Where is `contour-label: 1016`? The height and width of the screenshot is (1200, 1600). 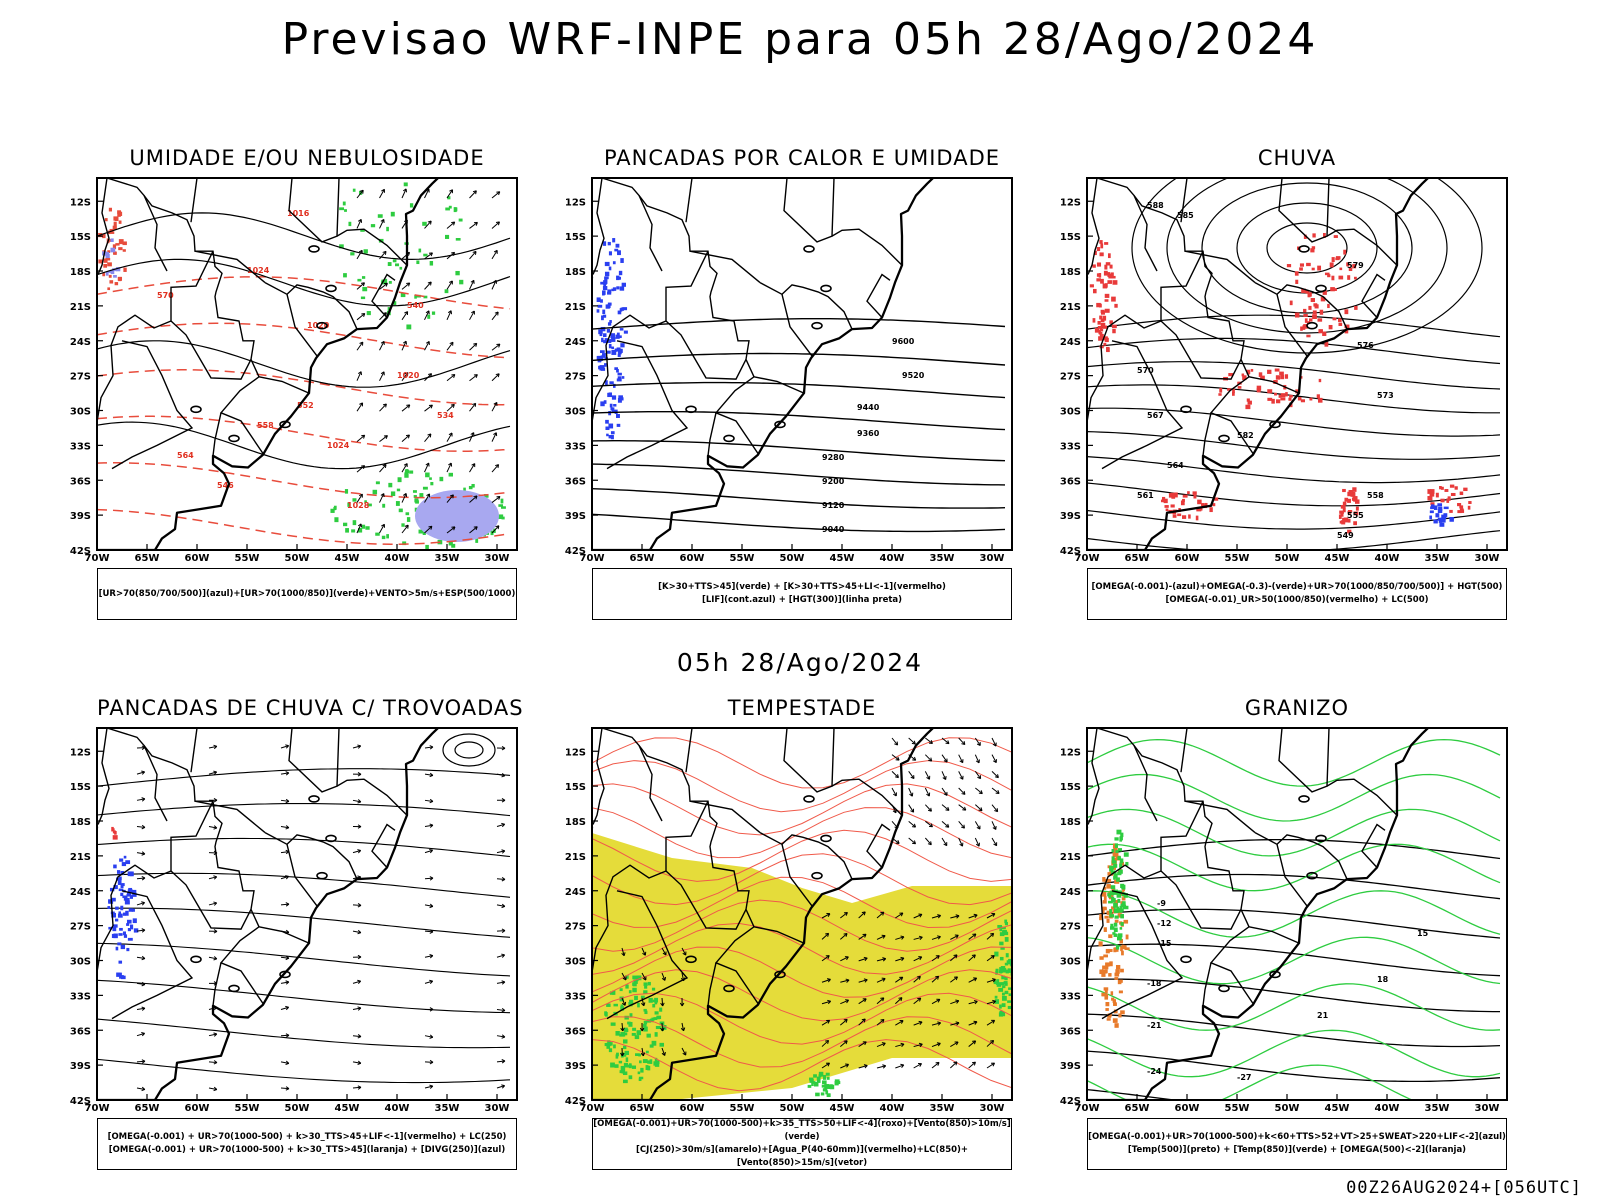
contour-label: 1016 is located at coordinates (298, 213).